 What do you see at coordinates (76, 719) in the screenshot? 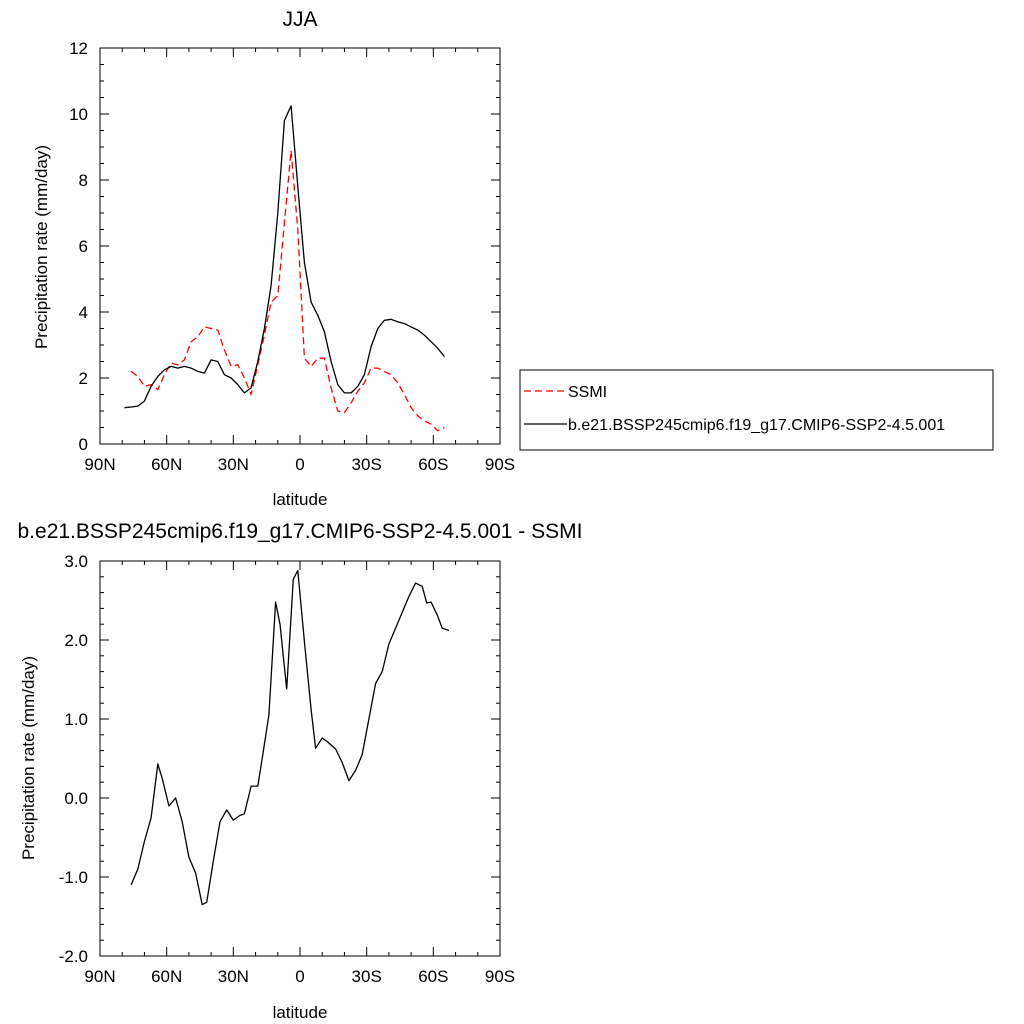
I see `y-tick-label: 1.0` at bounding box center [76, 719].